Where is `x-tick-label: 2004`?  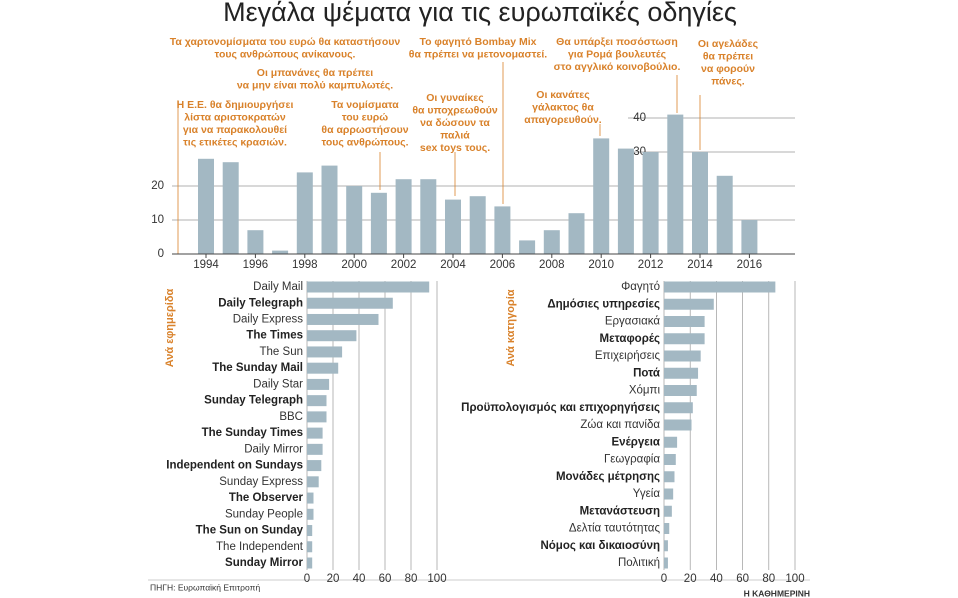 x-tick-label: 2004 is located at coordinates (453, 265).